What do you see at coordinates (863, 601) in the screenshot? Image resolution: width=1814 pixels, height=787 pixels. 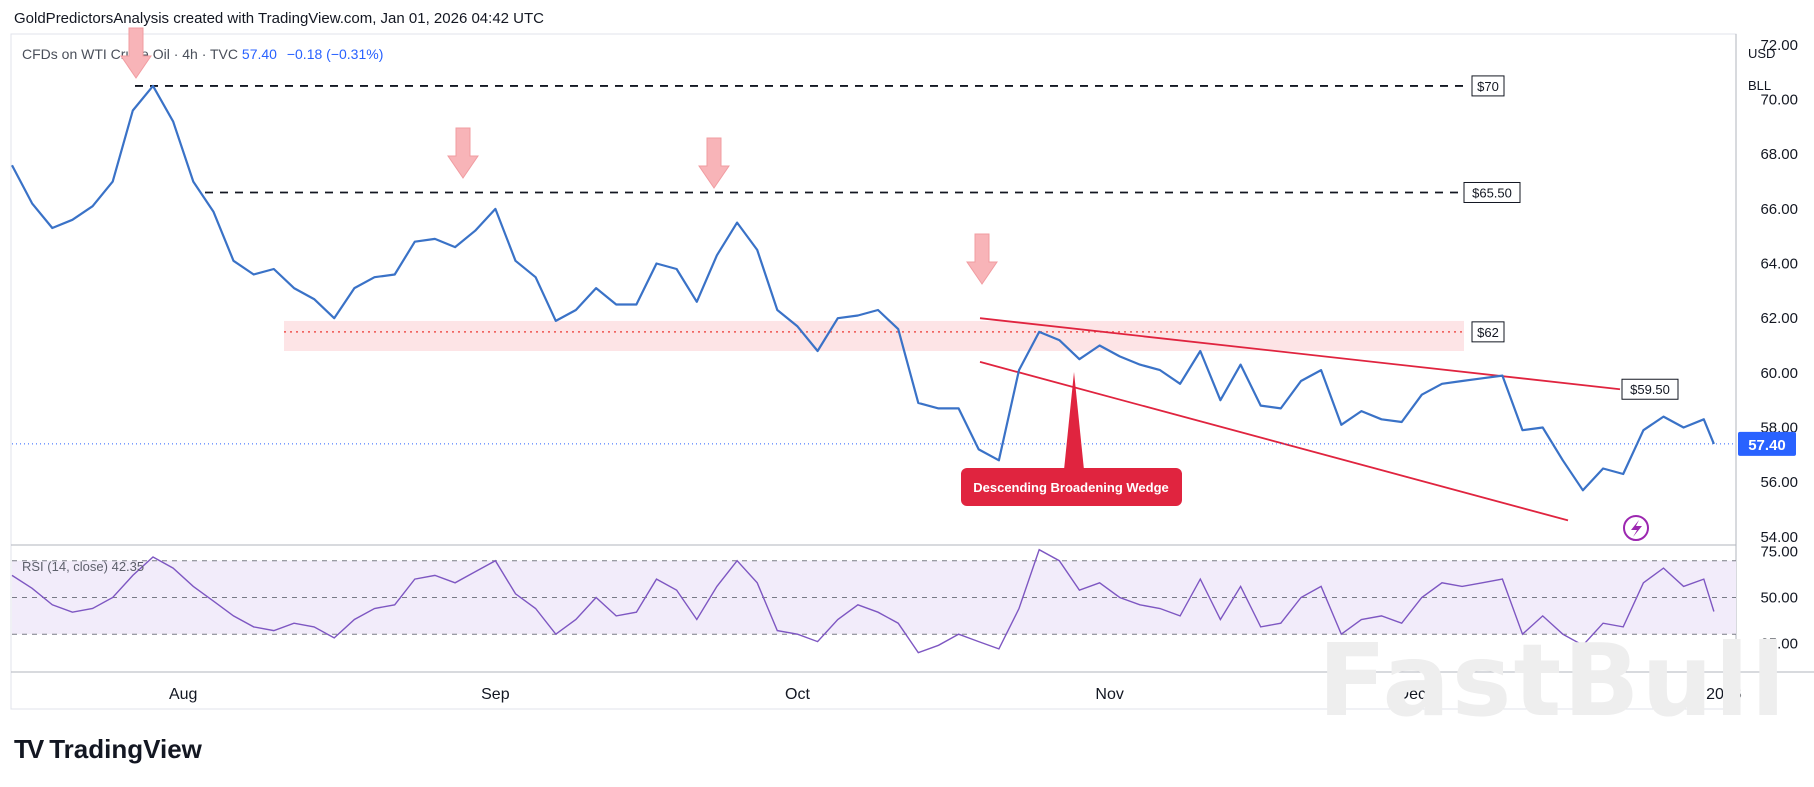 I see `rsi-line` at bounding box center [863, 601].